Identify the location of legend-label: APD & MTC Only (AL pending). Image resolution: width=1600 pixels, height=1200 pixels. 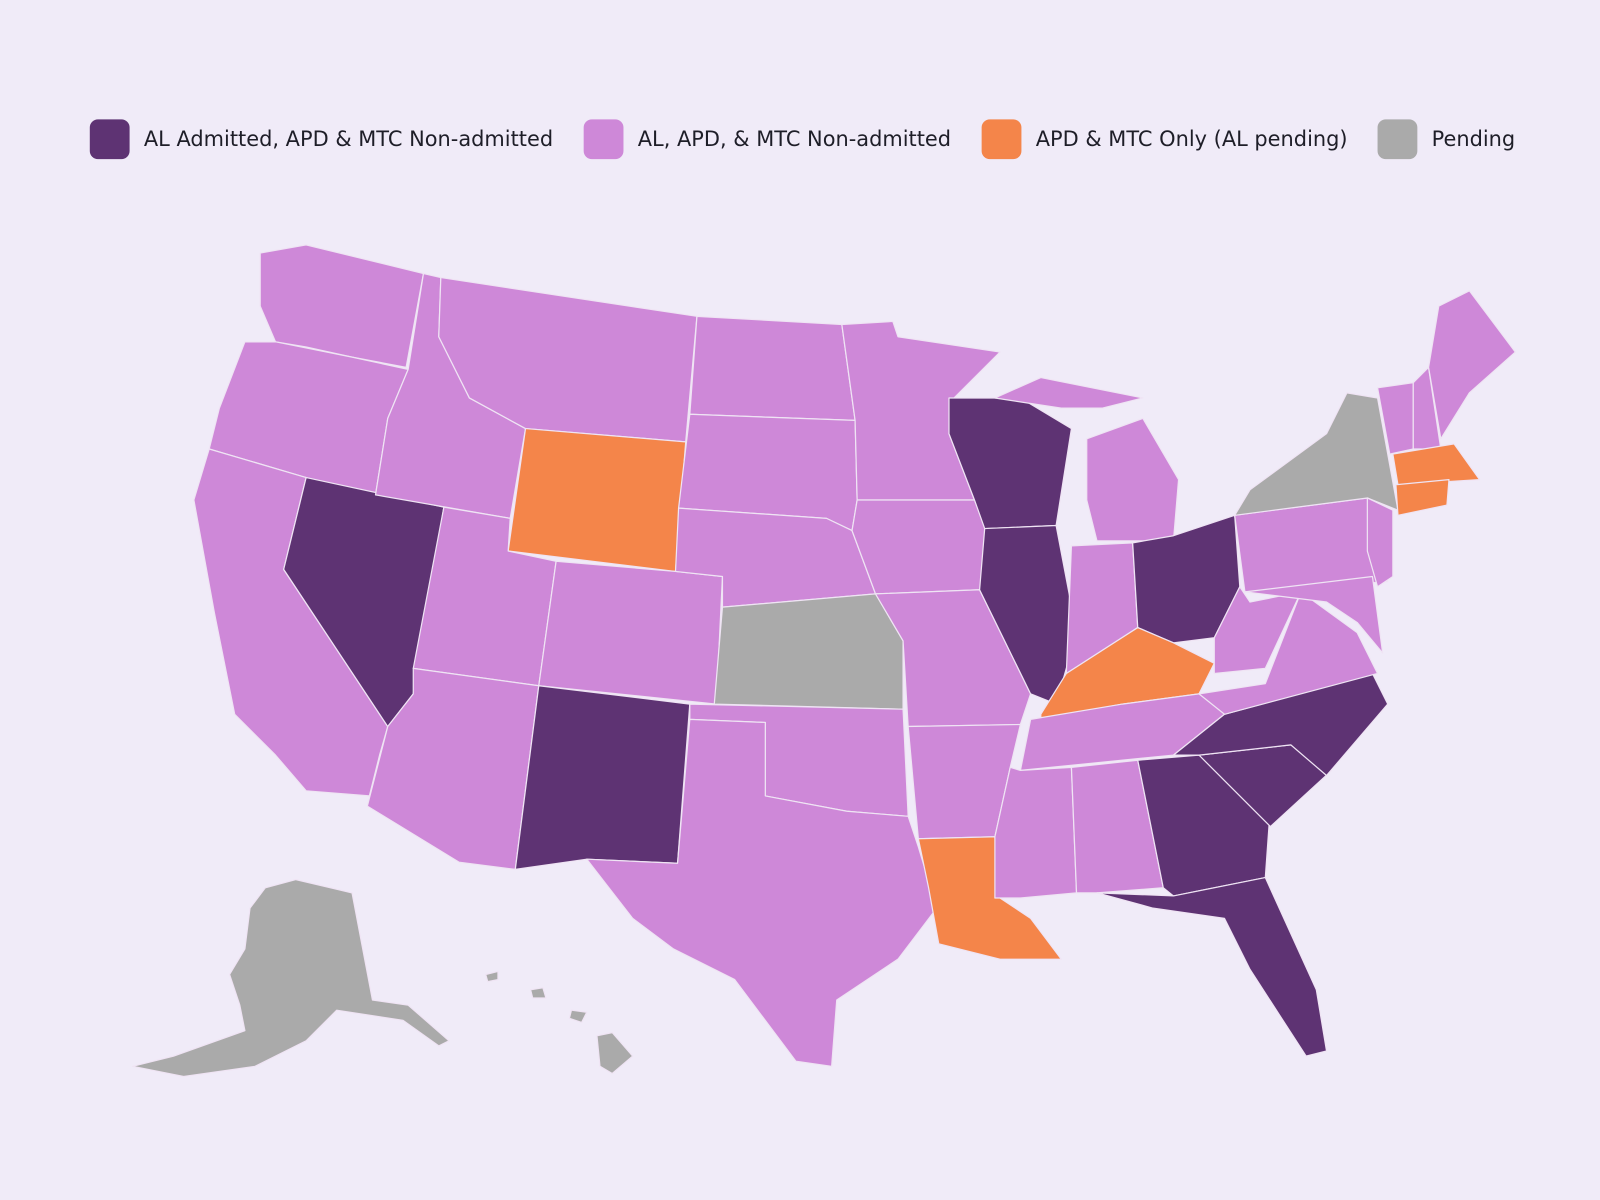
(1192, 139).